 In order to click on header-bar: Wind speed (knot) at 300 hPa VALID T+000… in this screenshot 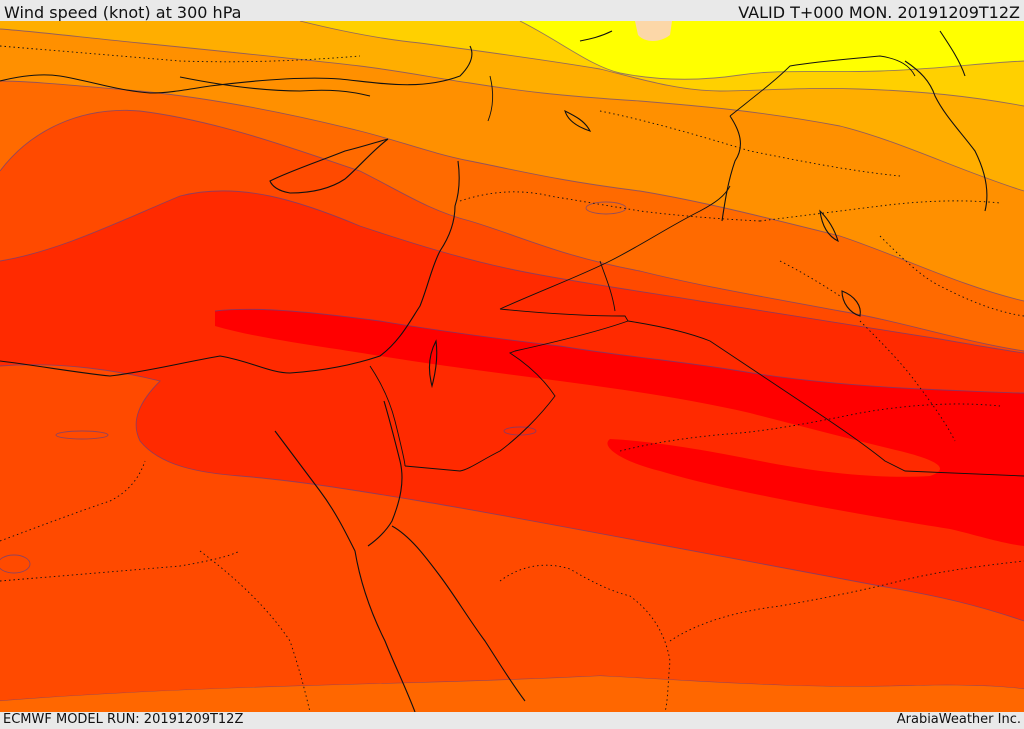, I will do `click(512, 11)`.